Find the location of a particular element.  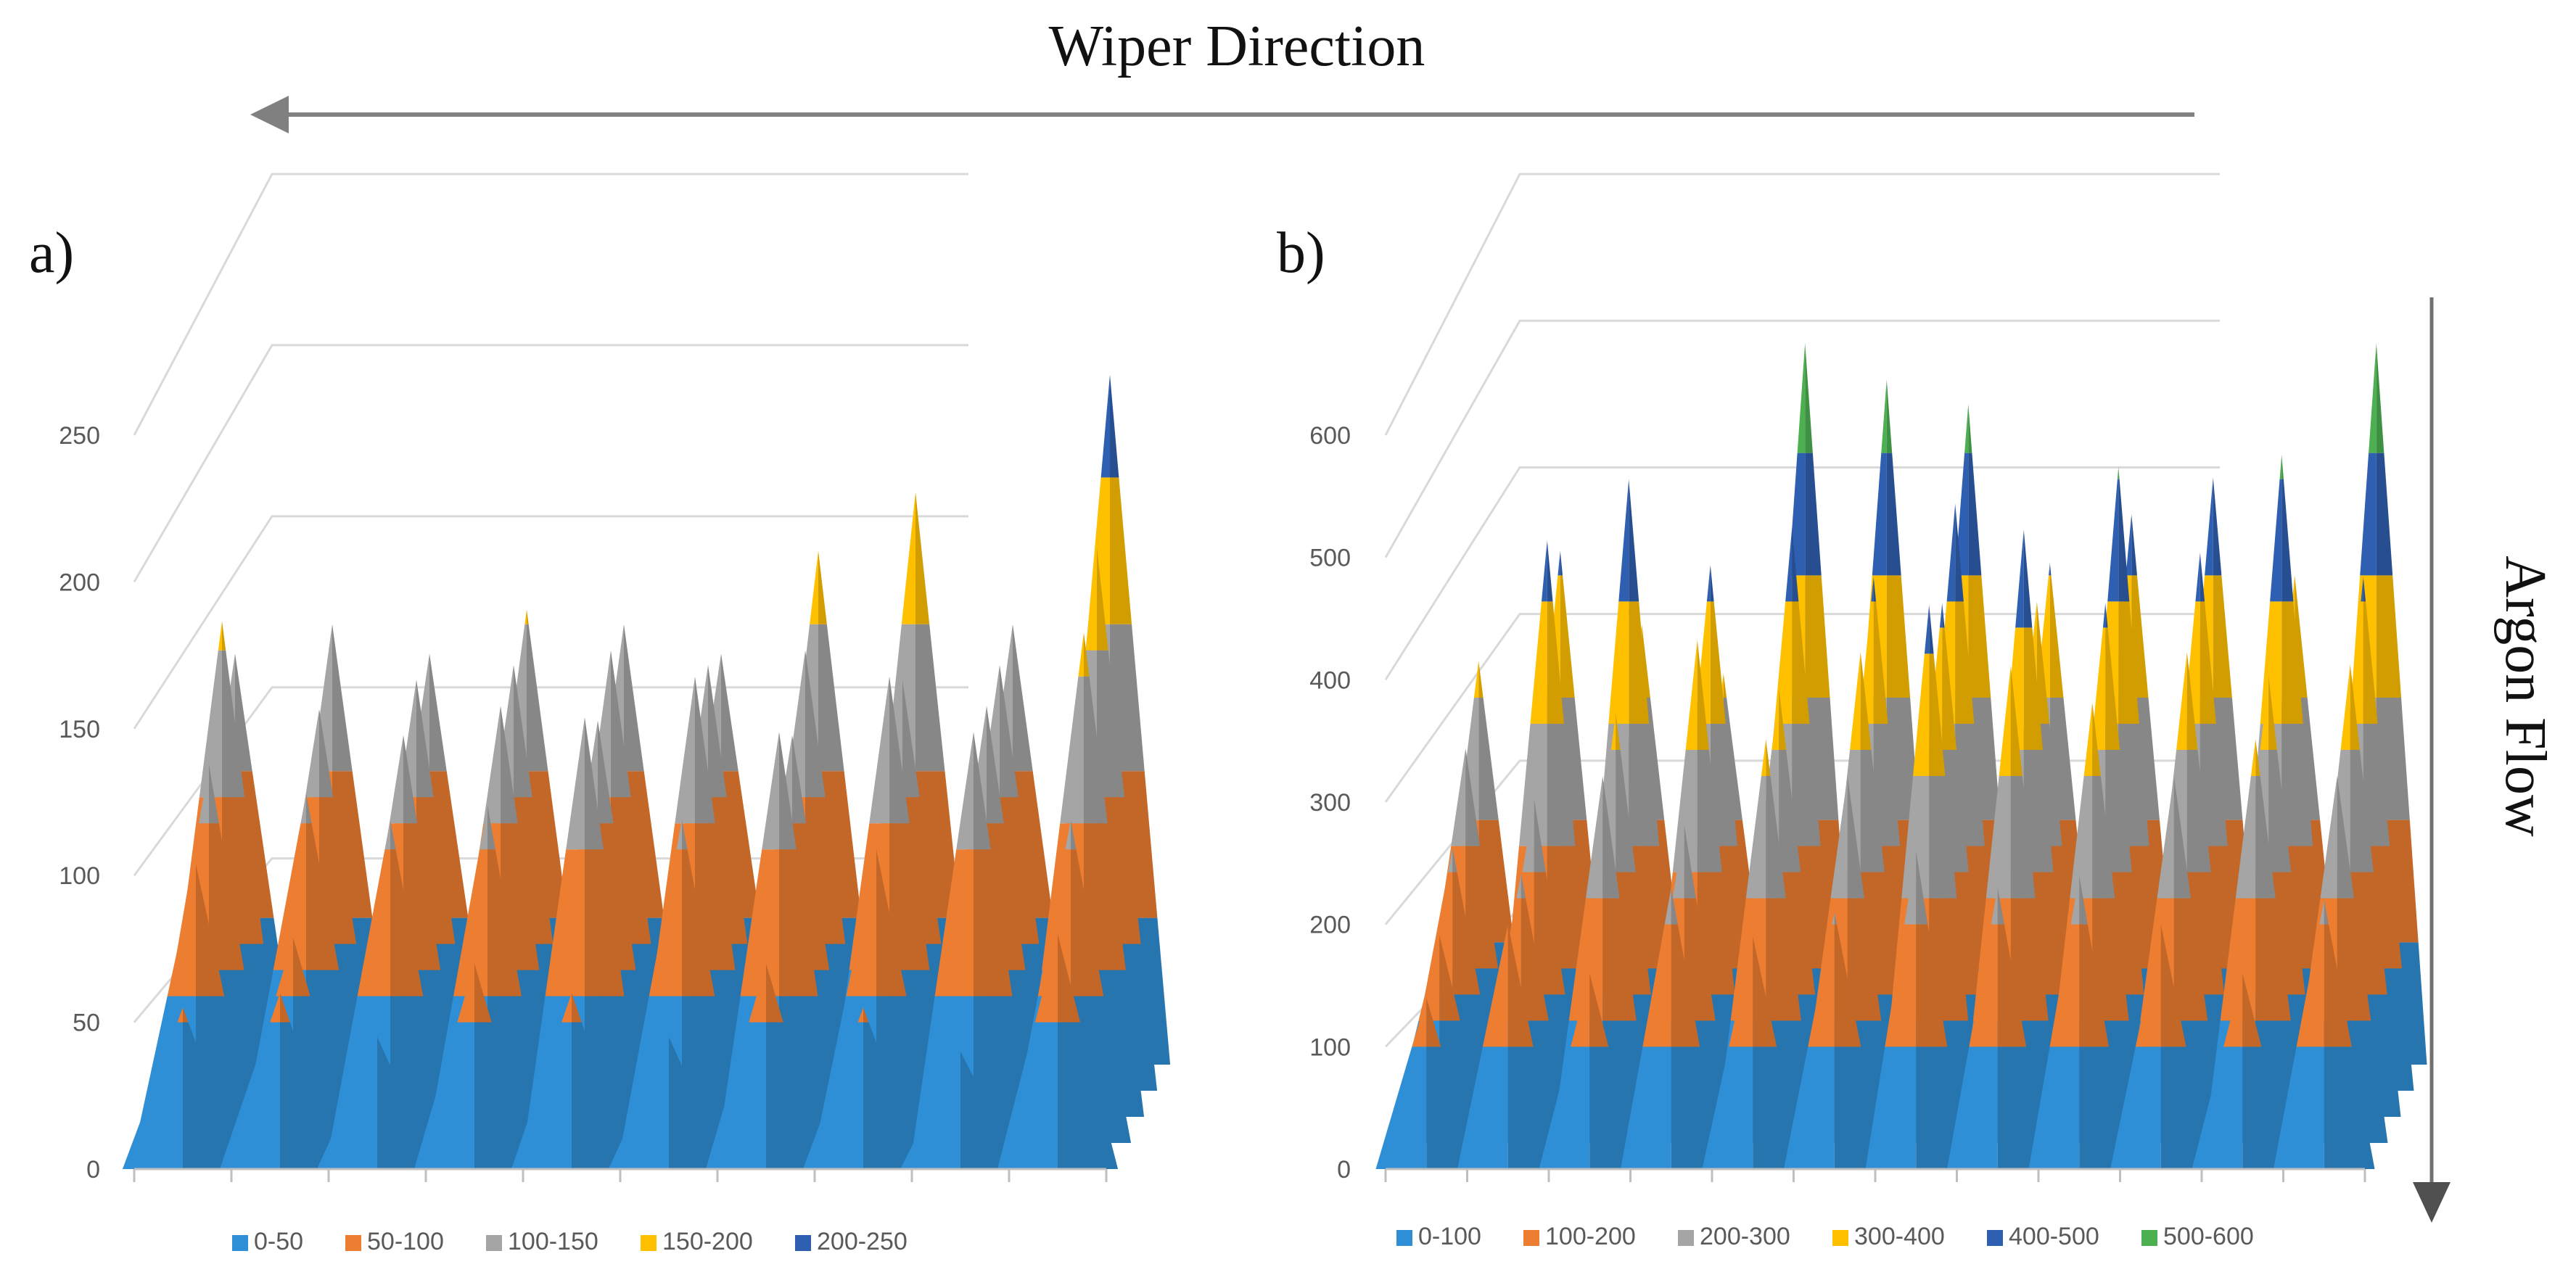

legend-label: 0-100 is located at coordinates (1449, 1236).